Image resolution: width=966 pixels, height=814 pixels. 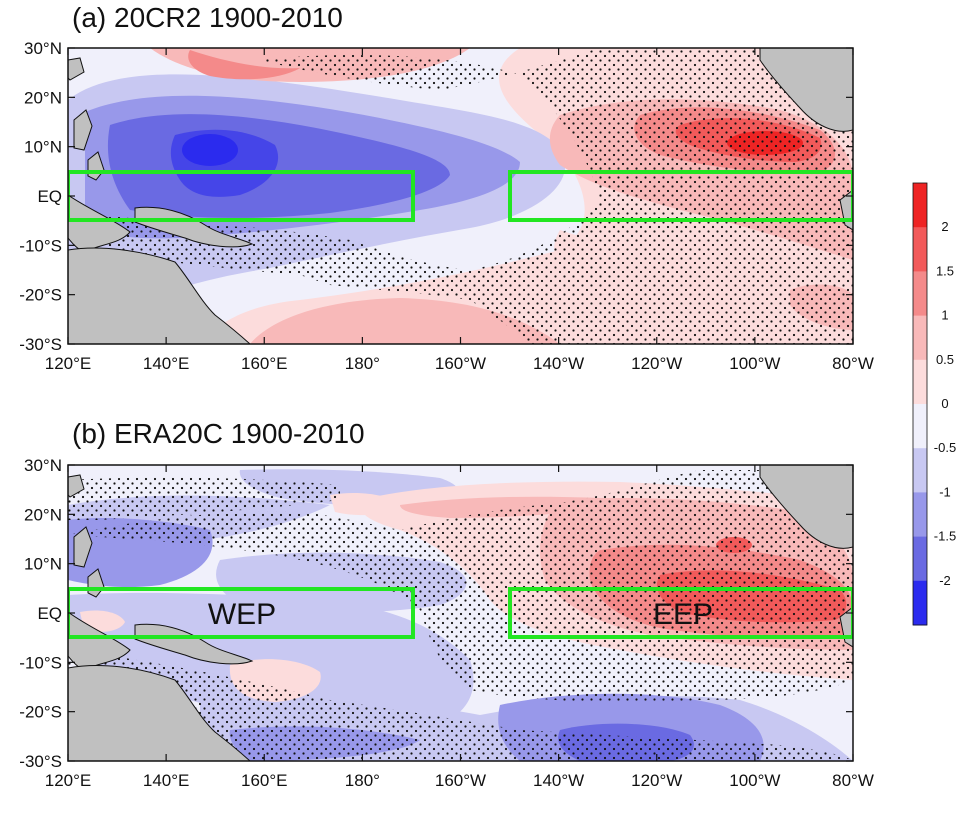 I want to click on colorbar-label: -0.5, so click(x=945, y=447).